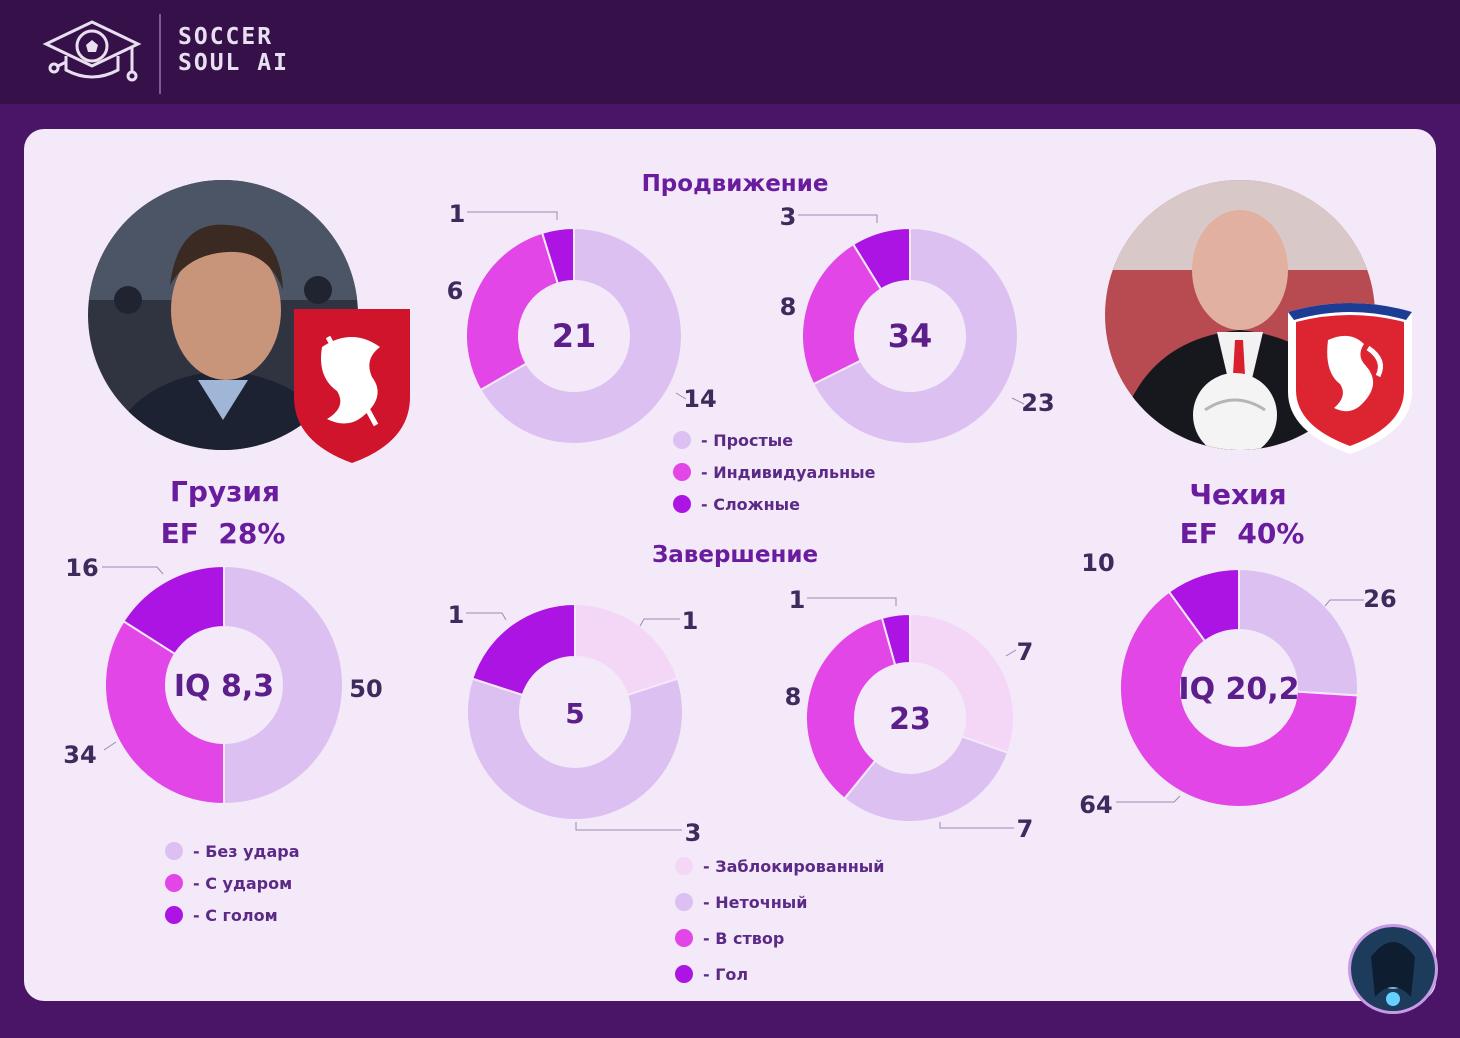 Image resolution: width=1460 pixels, height=1038 pixels. I want to click on assistant-avatar, so click(1393, 969).